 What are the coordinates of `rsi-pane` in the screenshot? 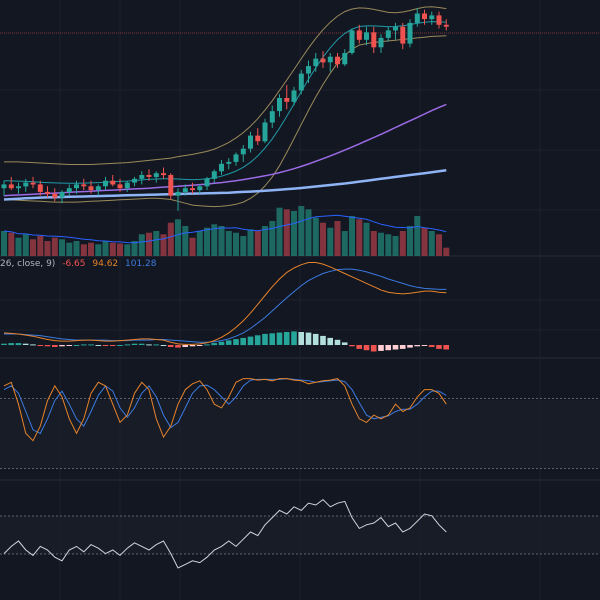 It's located at (300, 533).